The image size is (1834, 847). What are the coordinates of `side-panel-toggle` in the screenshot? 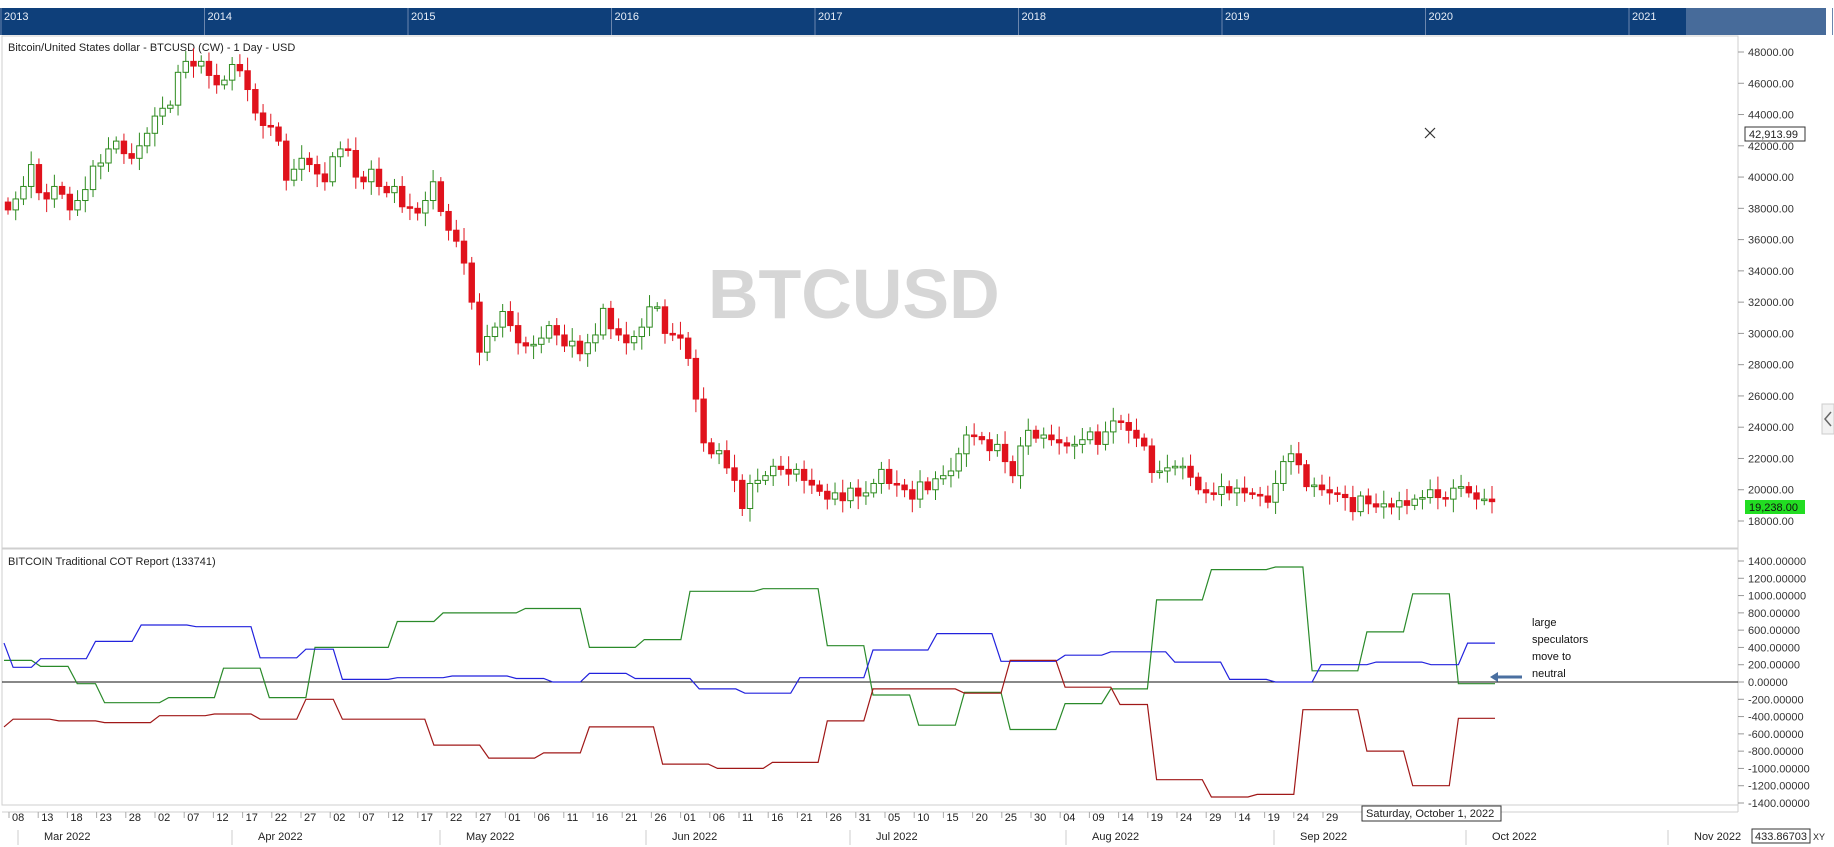 It's located at (1827, 419).